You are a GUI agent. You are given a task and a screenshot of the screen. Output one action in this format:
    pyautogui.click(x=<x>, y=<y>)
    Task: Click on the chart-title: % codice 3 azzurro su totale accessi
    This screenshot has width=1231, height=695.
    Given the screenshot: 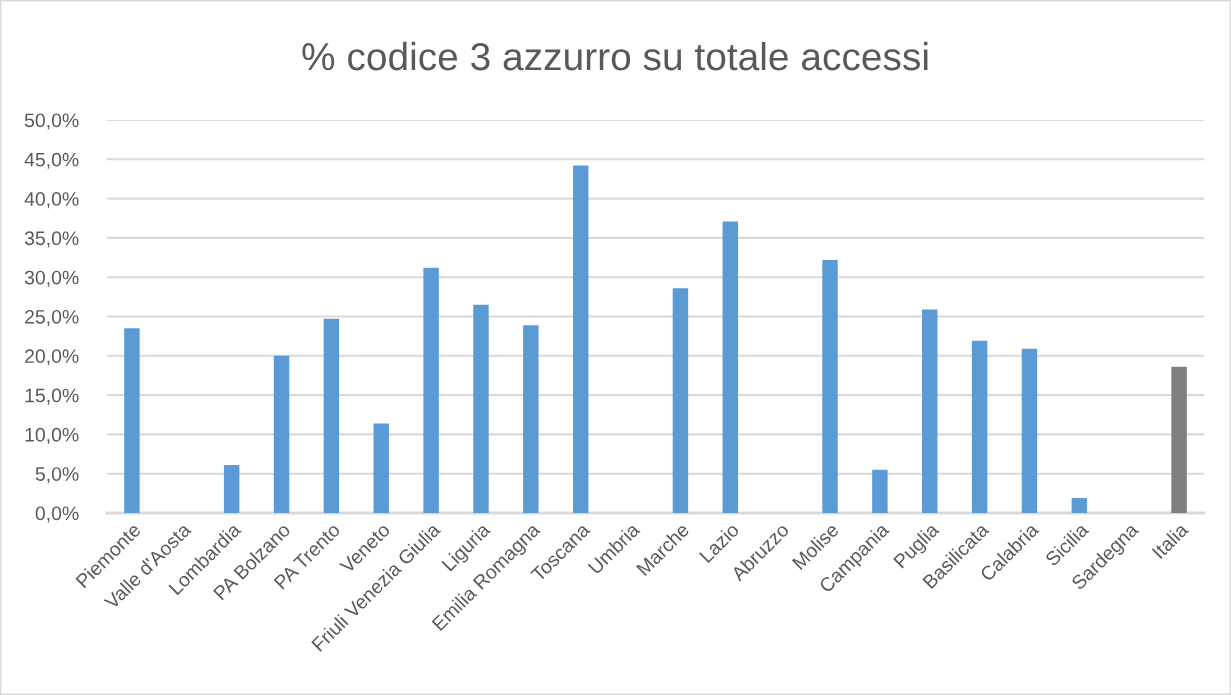 What is the action you would take?
    pyautogui.click(x=615, y=56)
    